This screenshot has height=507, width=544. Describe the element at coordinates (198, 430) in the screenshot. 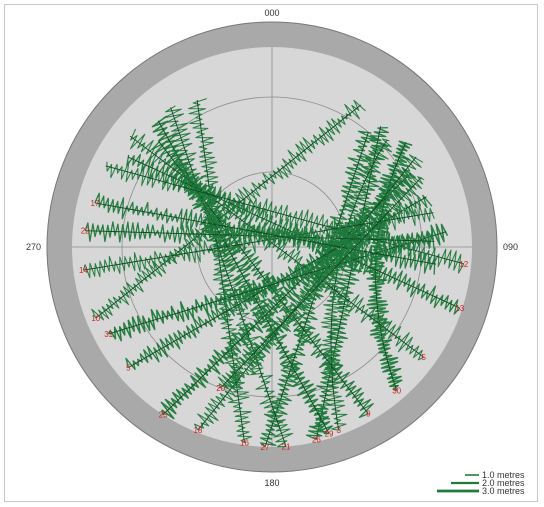

I see `track-label-18: 18` at that location.